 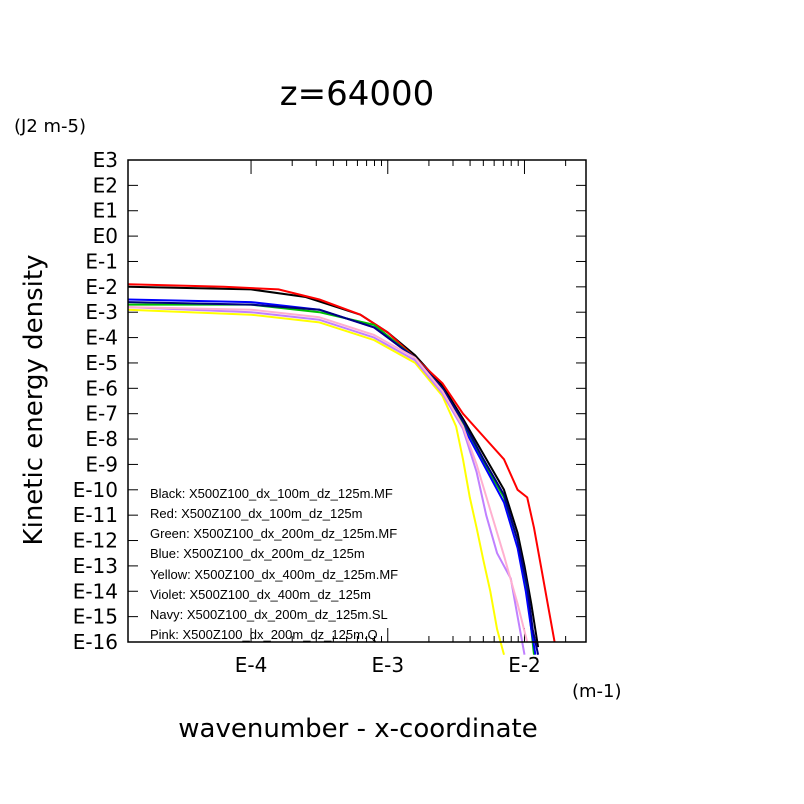 What do you see at coordinates (260, 594) in the screenshot?
I see `legend-entry: Violet: X500Z100_dx_400m_dz_125m` at bounding box center [260, 594].